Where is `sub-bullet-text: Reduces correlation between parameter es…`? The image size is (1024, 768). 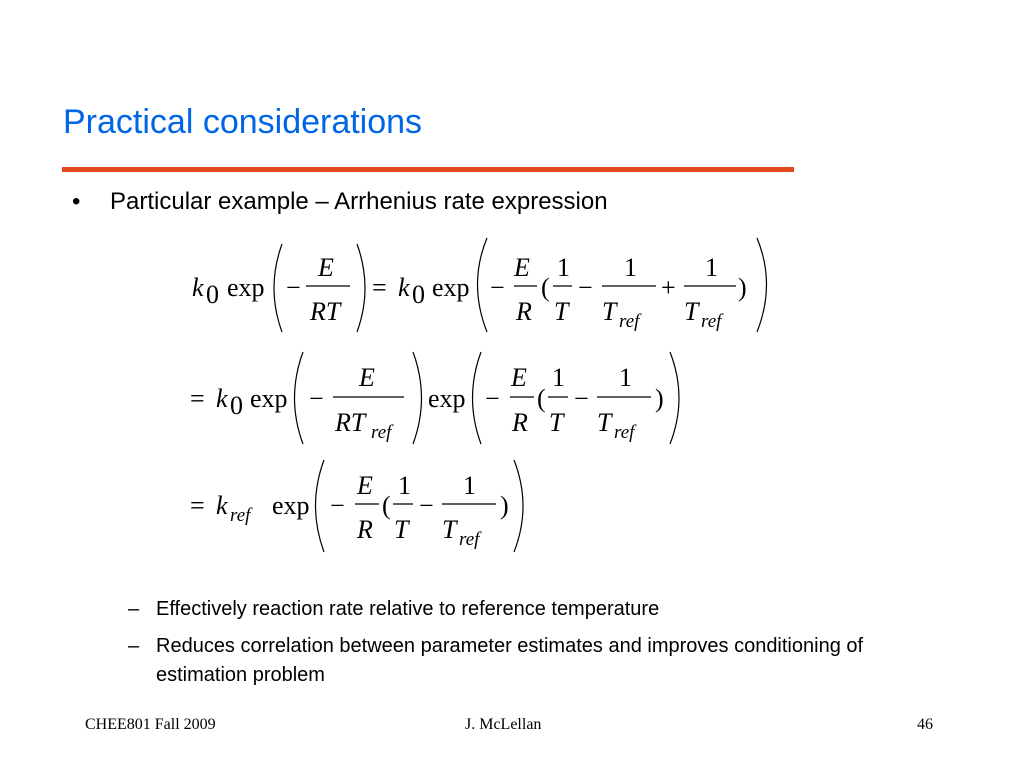 sub-bullet-text: Reduces correlation between parameter es… is located at coordinates (510, 660).